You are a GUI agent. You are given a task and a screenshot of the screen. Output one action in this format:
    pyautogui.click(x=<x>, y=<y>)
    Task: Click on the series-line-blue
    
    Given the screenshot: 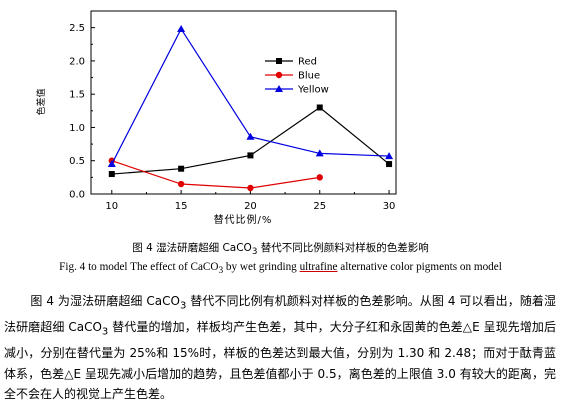 What is the action you would take?
    pyautogui.click(x=215, y=174)
    